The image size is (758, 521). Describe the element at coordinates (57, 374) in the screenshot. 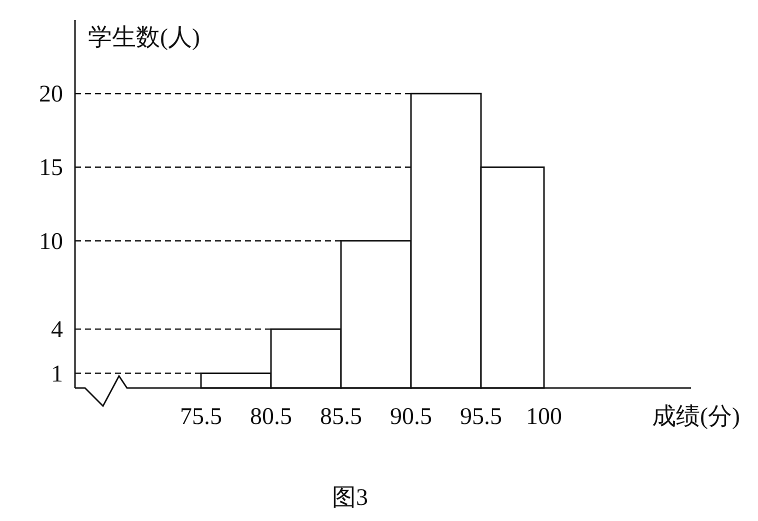

I see `y-tick-label: 1` at that location.